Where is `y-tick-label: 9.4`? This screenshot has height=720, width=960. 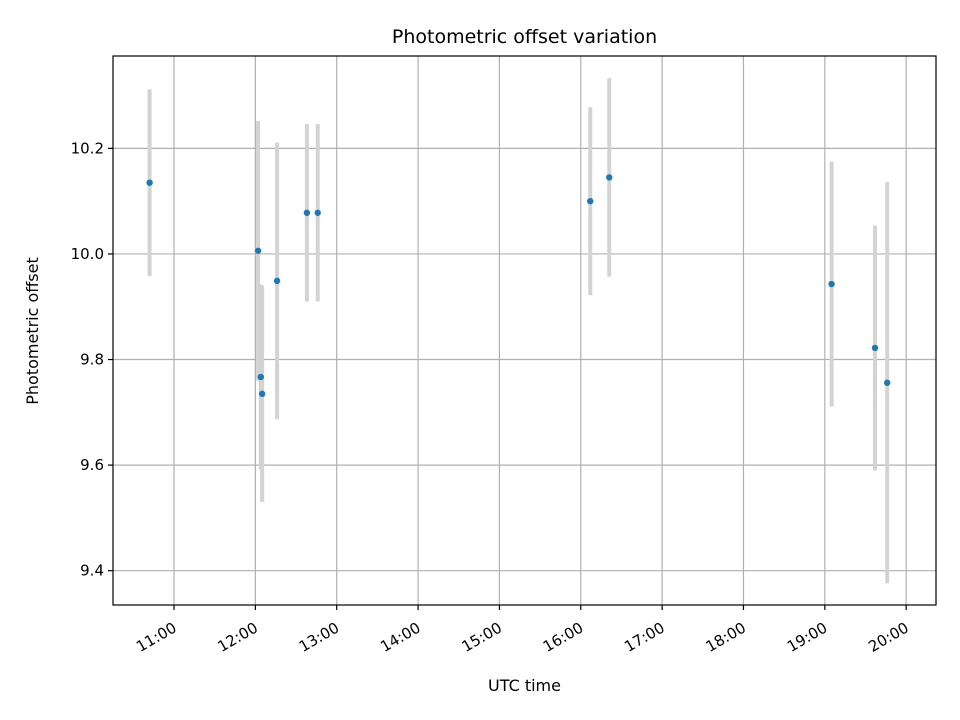
y-tick-label: 9.4 is located at coordinates (92, 571).